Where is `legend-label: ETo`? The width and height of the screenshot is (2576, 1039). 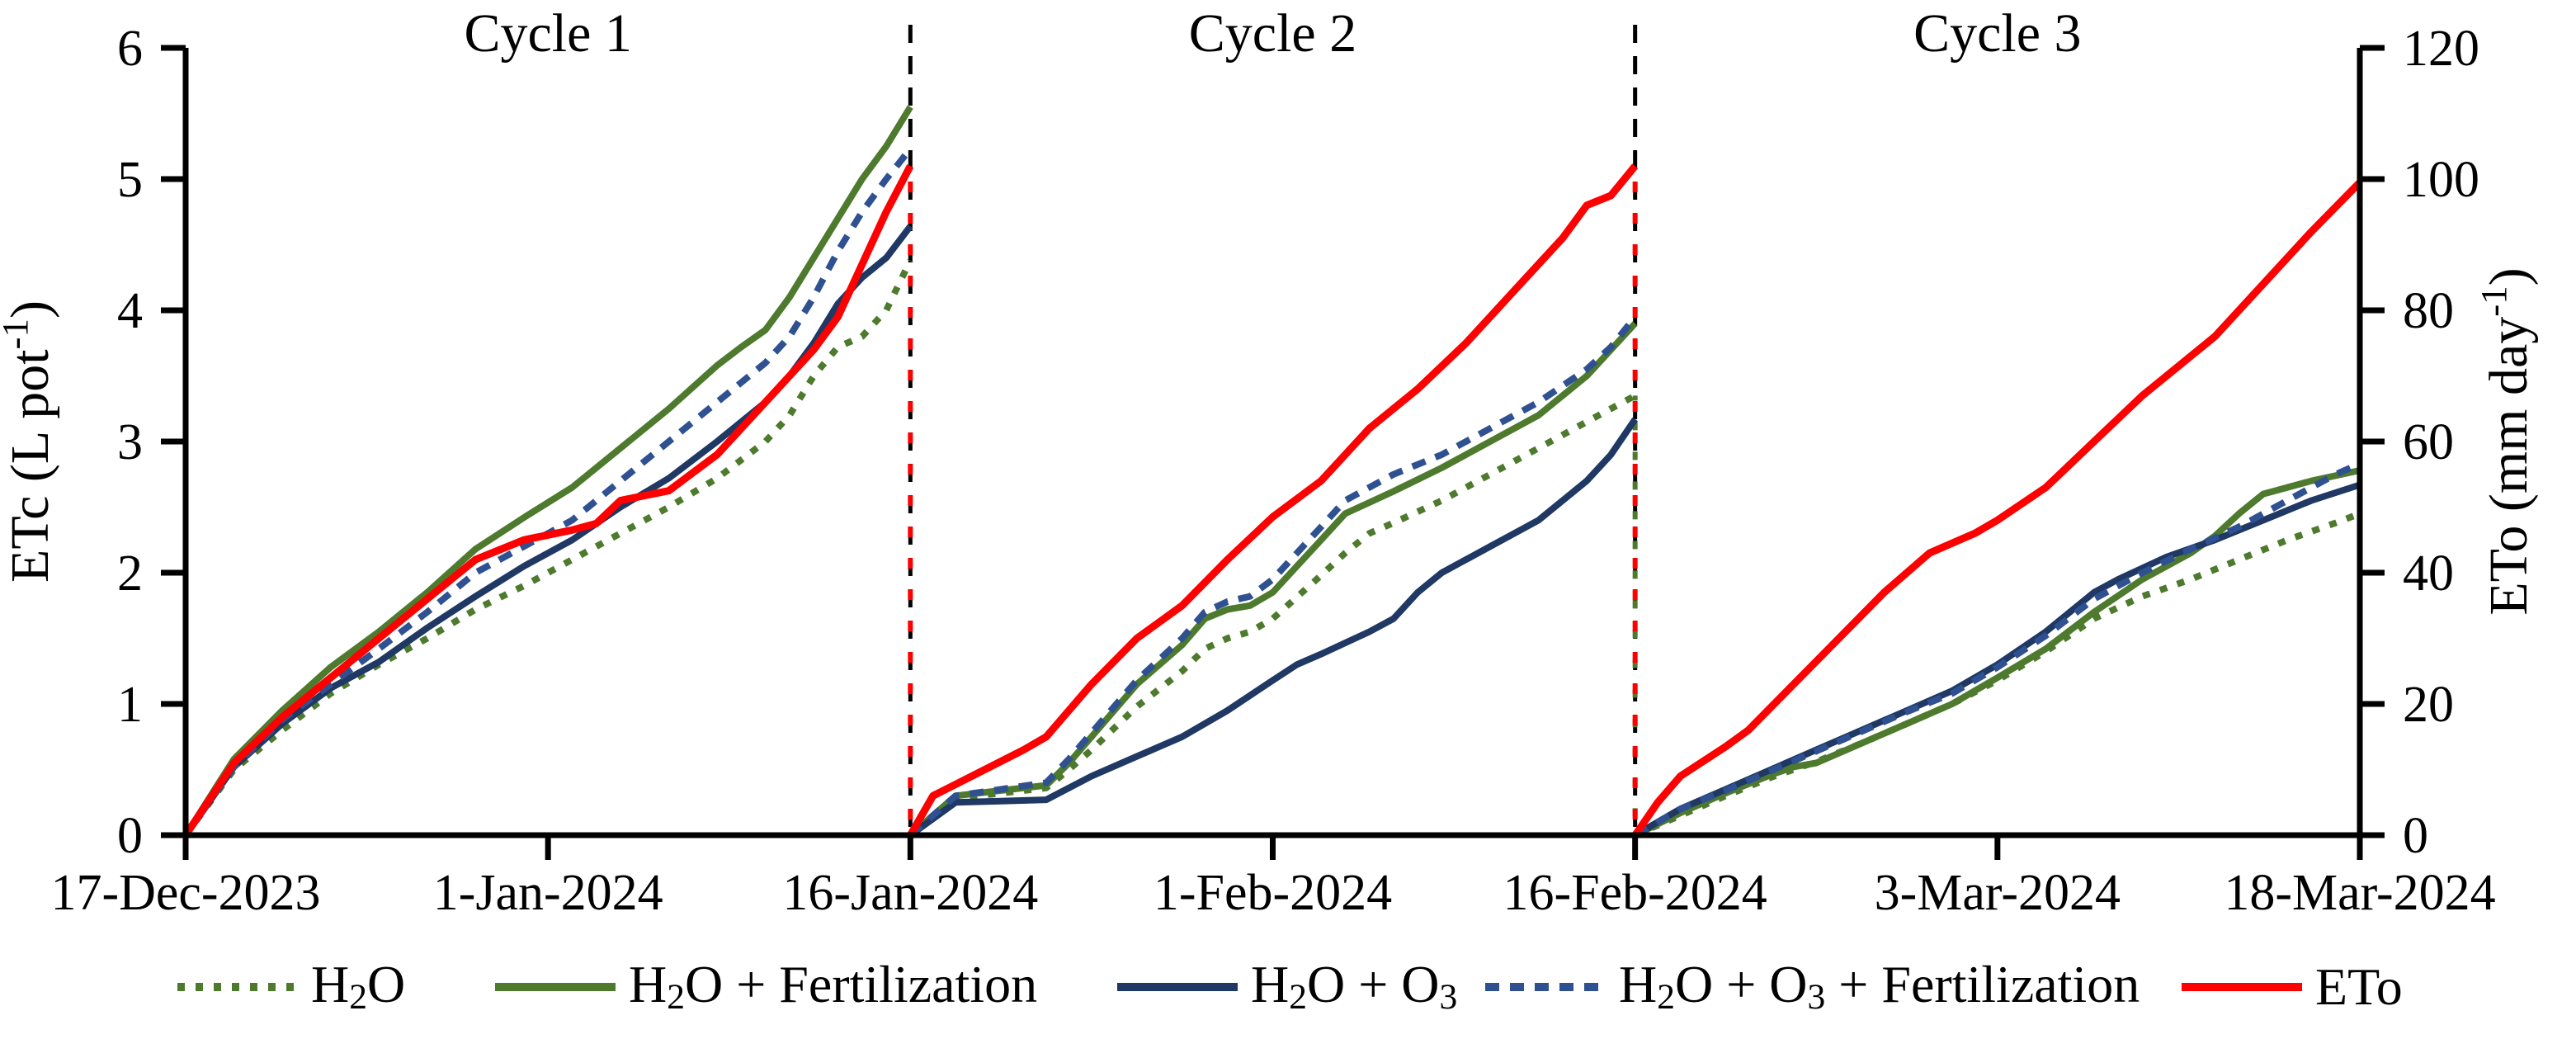
legend-label: ETo is located at coordinates (2359, 986).